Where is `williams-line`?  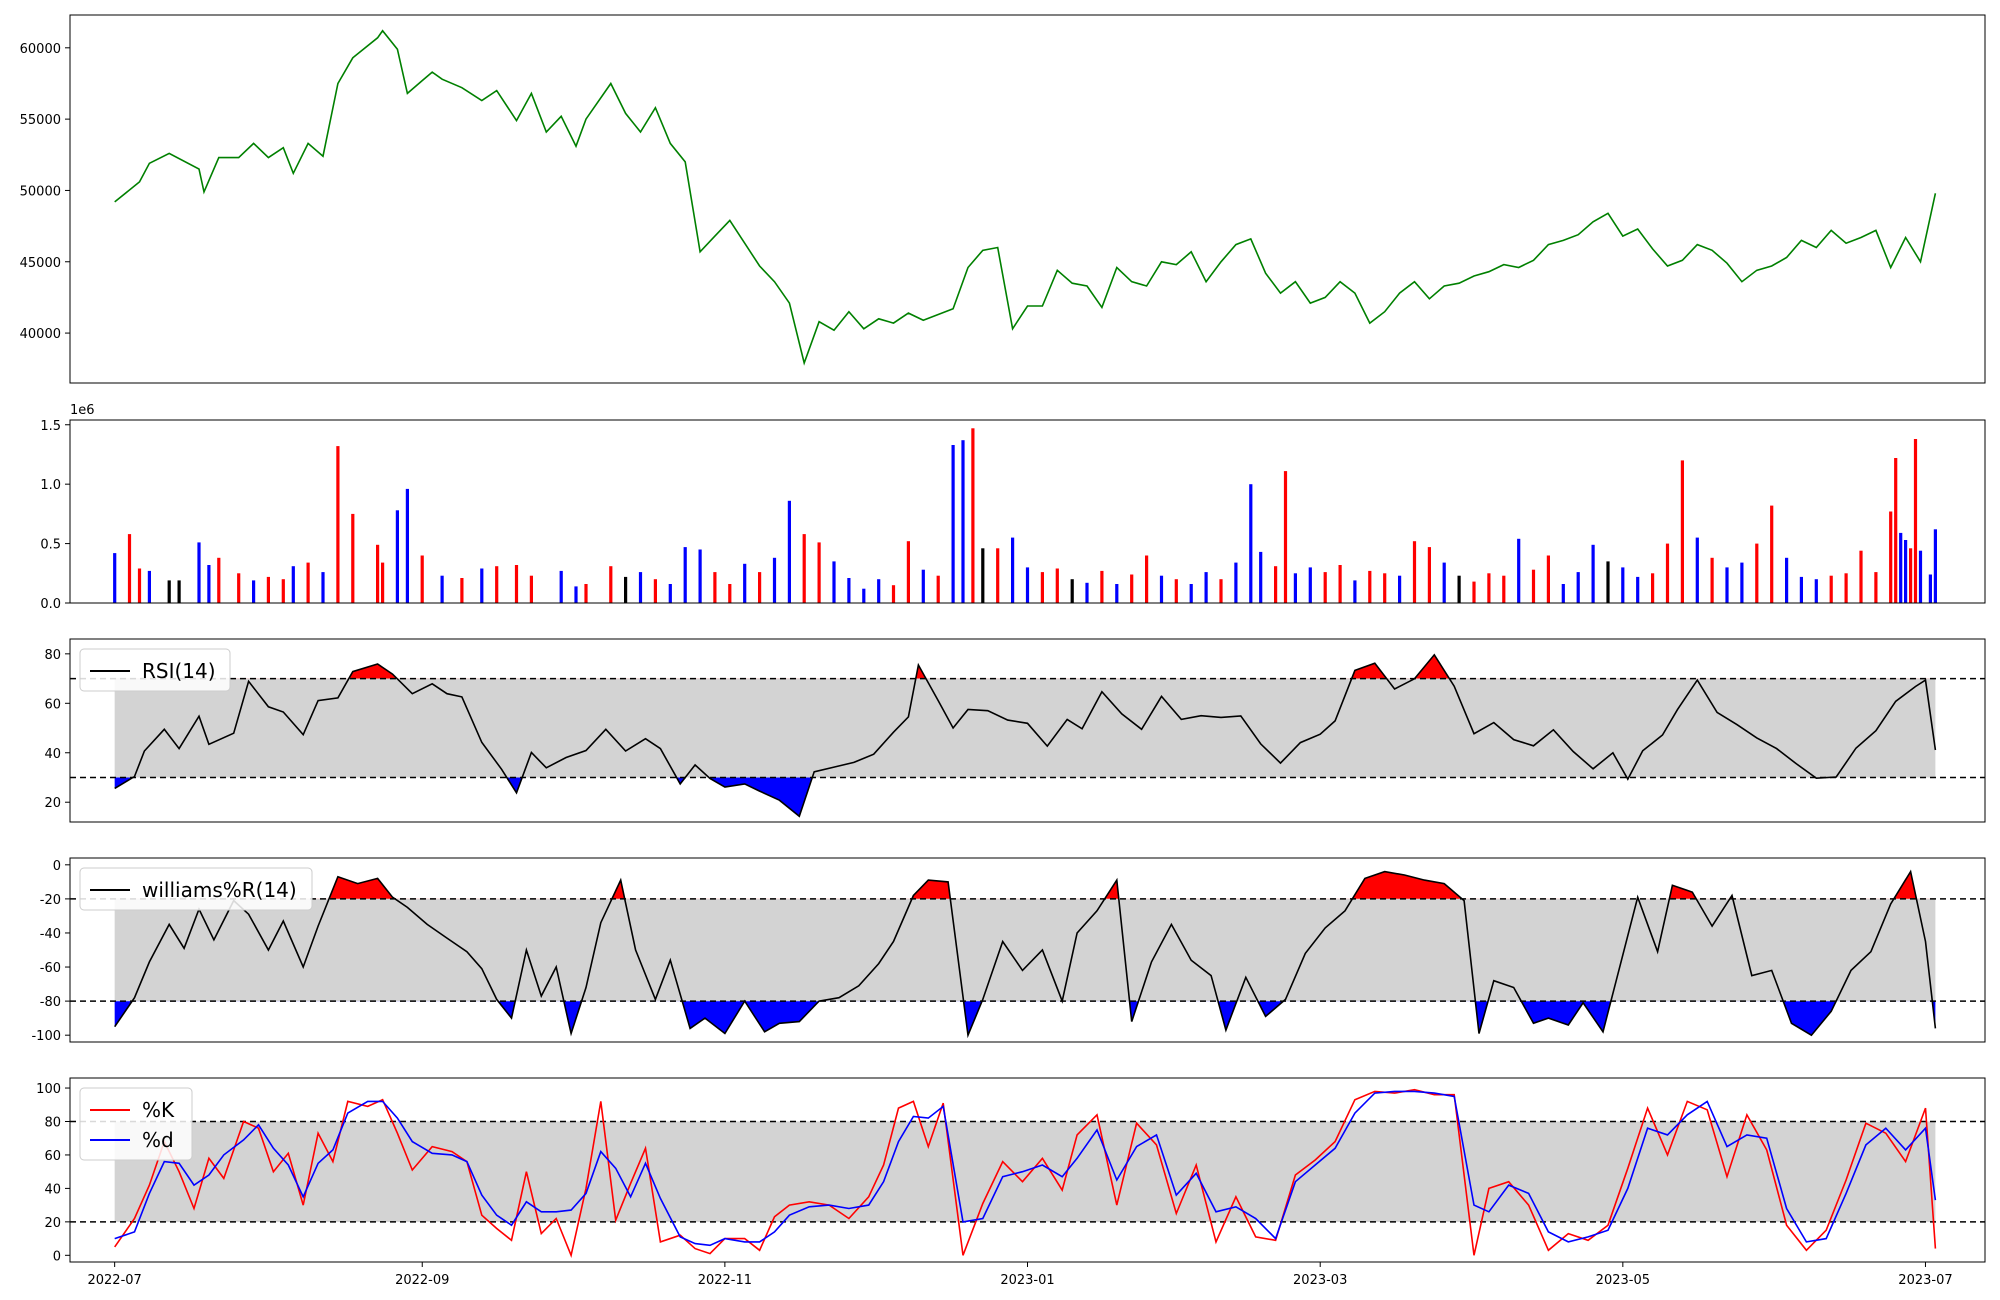 williams-line is located at coordinates (1025, 954).